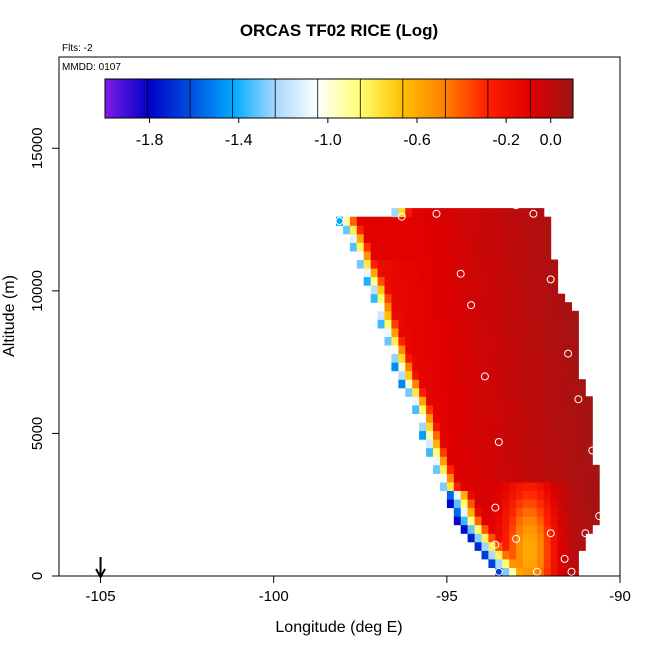  Describe the element at coordinates (339, 113) in the screenshot. I see `colorbar: -1.8 -1.4 -1.0 -0.6 -0.2 0.0` at that location.